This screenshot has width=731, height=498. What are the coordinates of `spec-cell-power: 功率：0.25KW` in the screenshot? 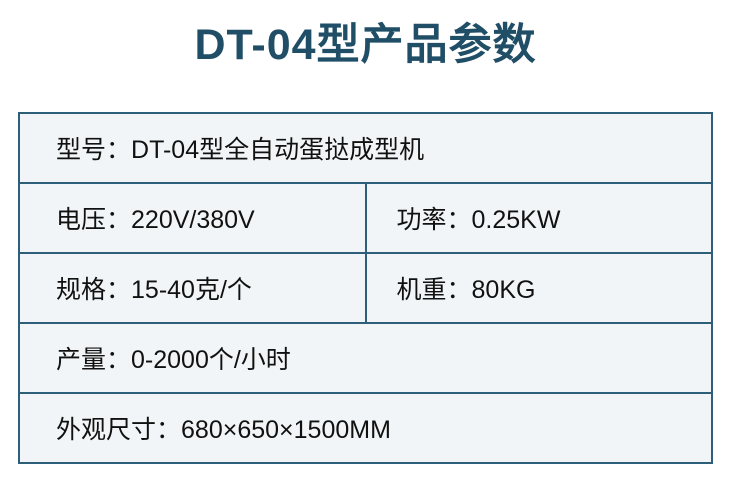 It's located at (538, 218).